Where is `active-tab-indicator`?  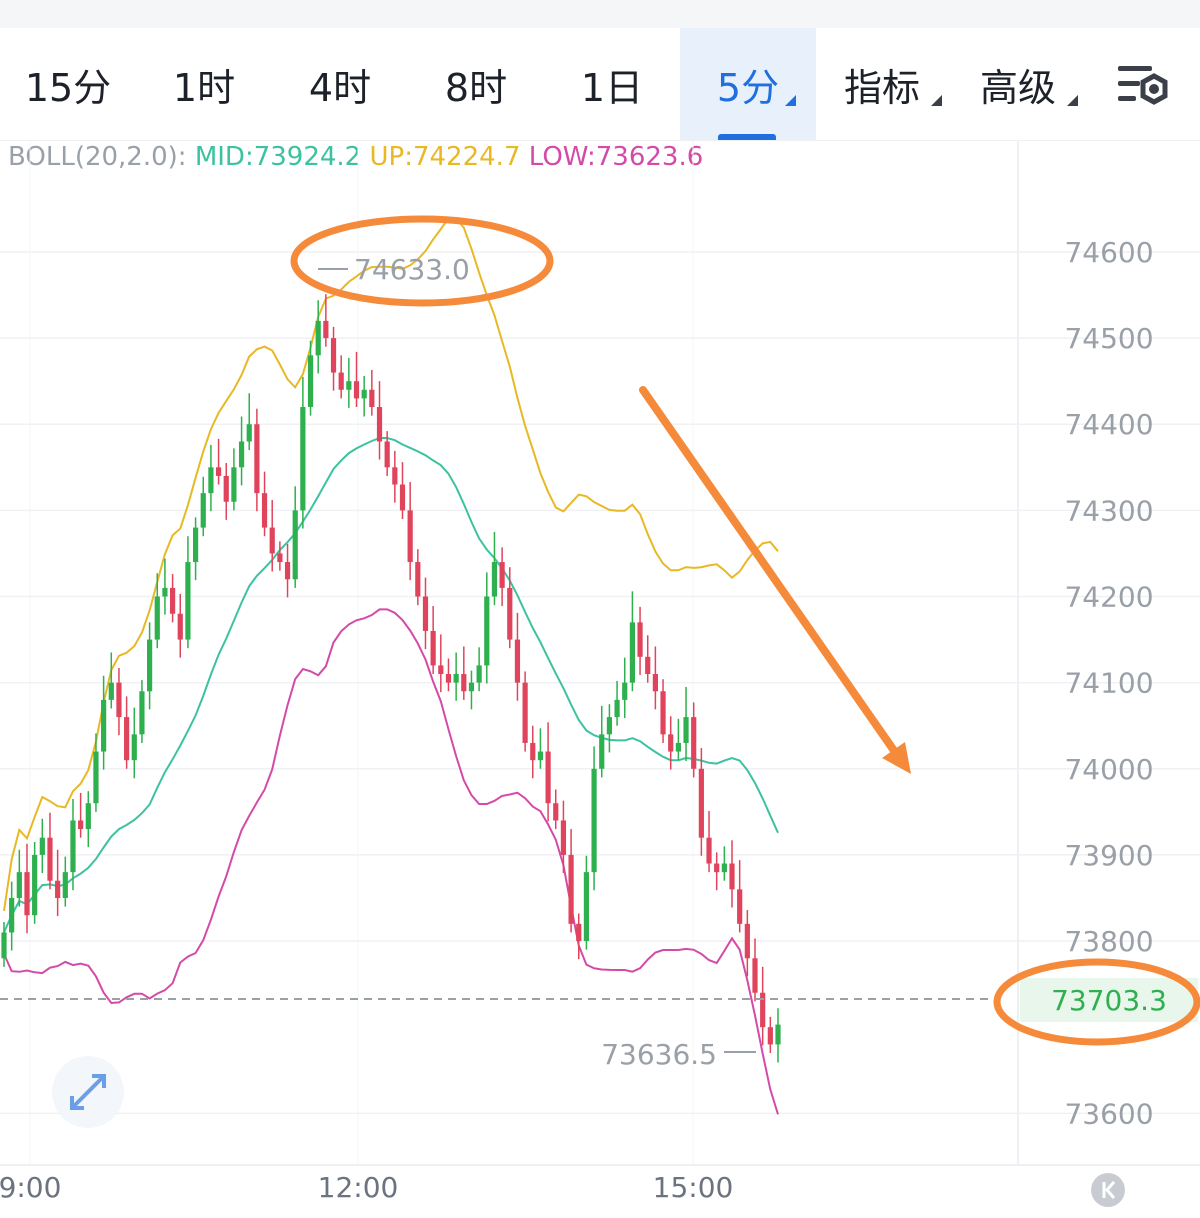 active-tab-indicator is located at coordinates (747, 137).